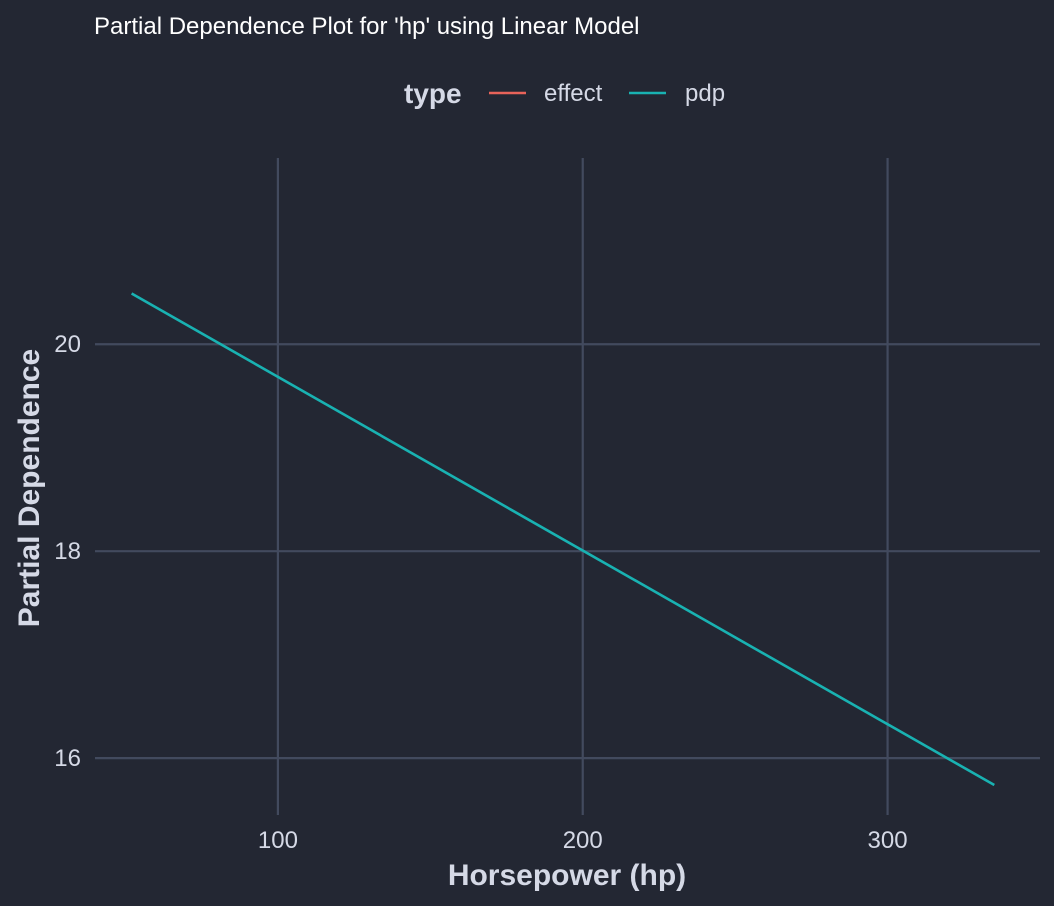  I want to click on y-tick-label: 20, so click(67, 344).